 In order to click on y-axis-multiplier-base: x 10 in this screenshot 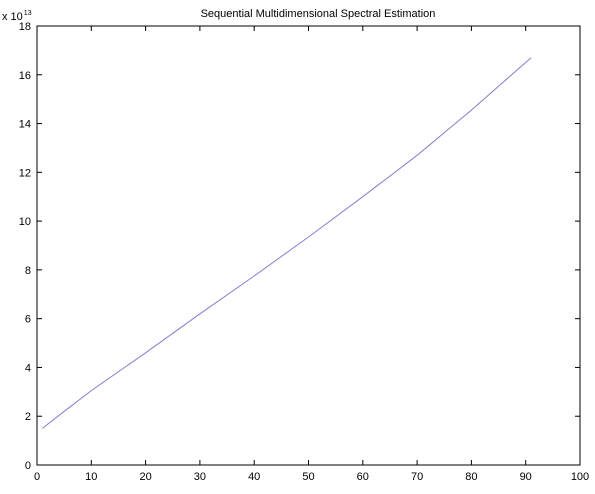, I will do `click(12, 17)`.